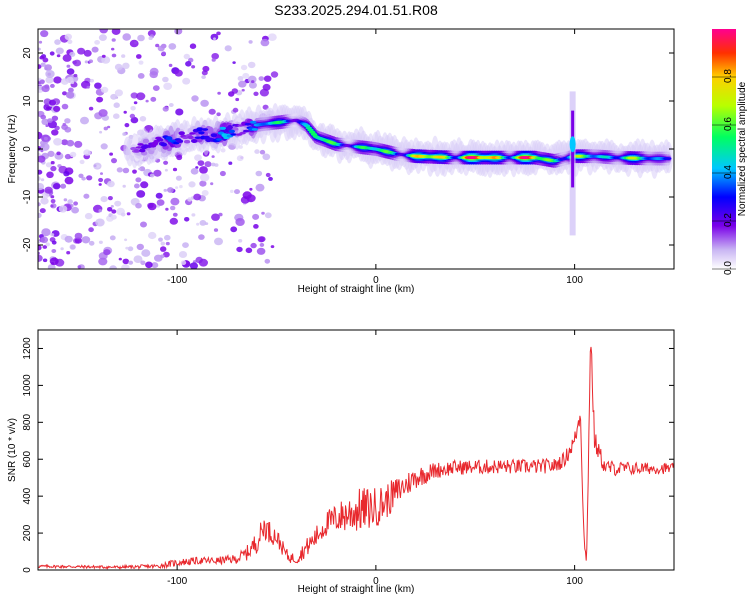 The width and height of the screenshot is (750, 600). Describe the element at coordinates (728, 268) in the screenshot. I see `colorbar-tick-label: 0.0` at that location.